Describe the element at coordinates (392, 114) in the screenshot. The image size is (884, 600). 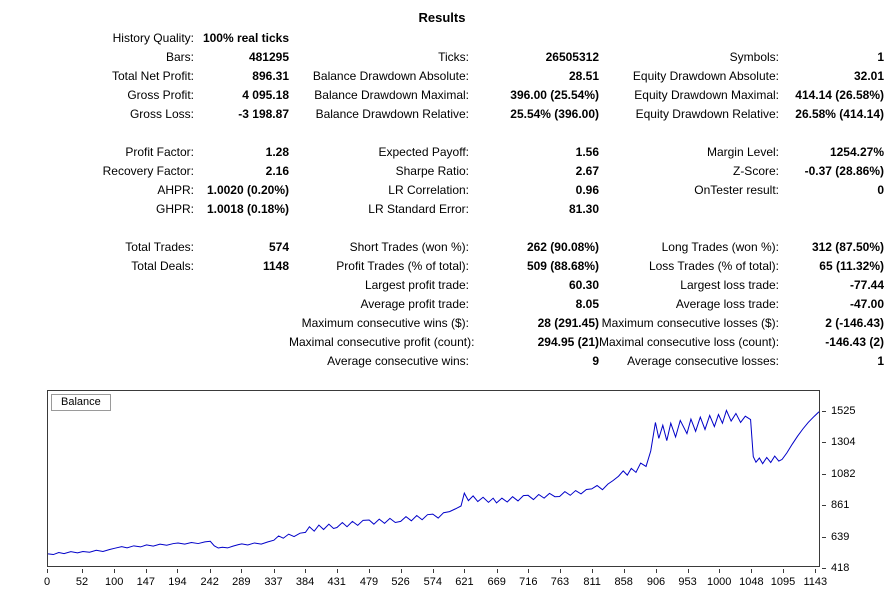
I see `stat-label: Balance Drawdown Relative:` at that location.